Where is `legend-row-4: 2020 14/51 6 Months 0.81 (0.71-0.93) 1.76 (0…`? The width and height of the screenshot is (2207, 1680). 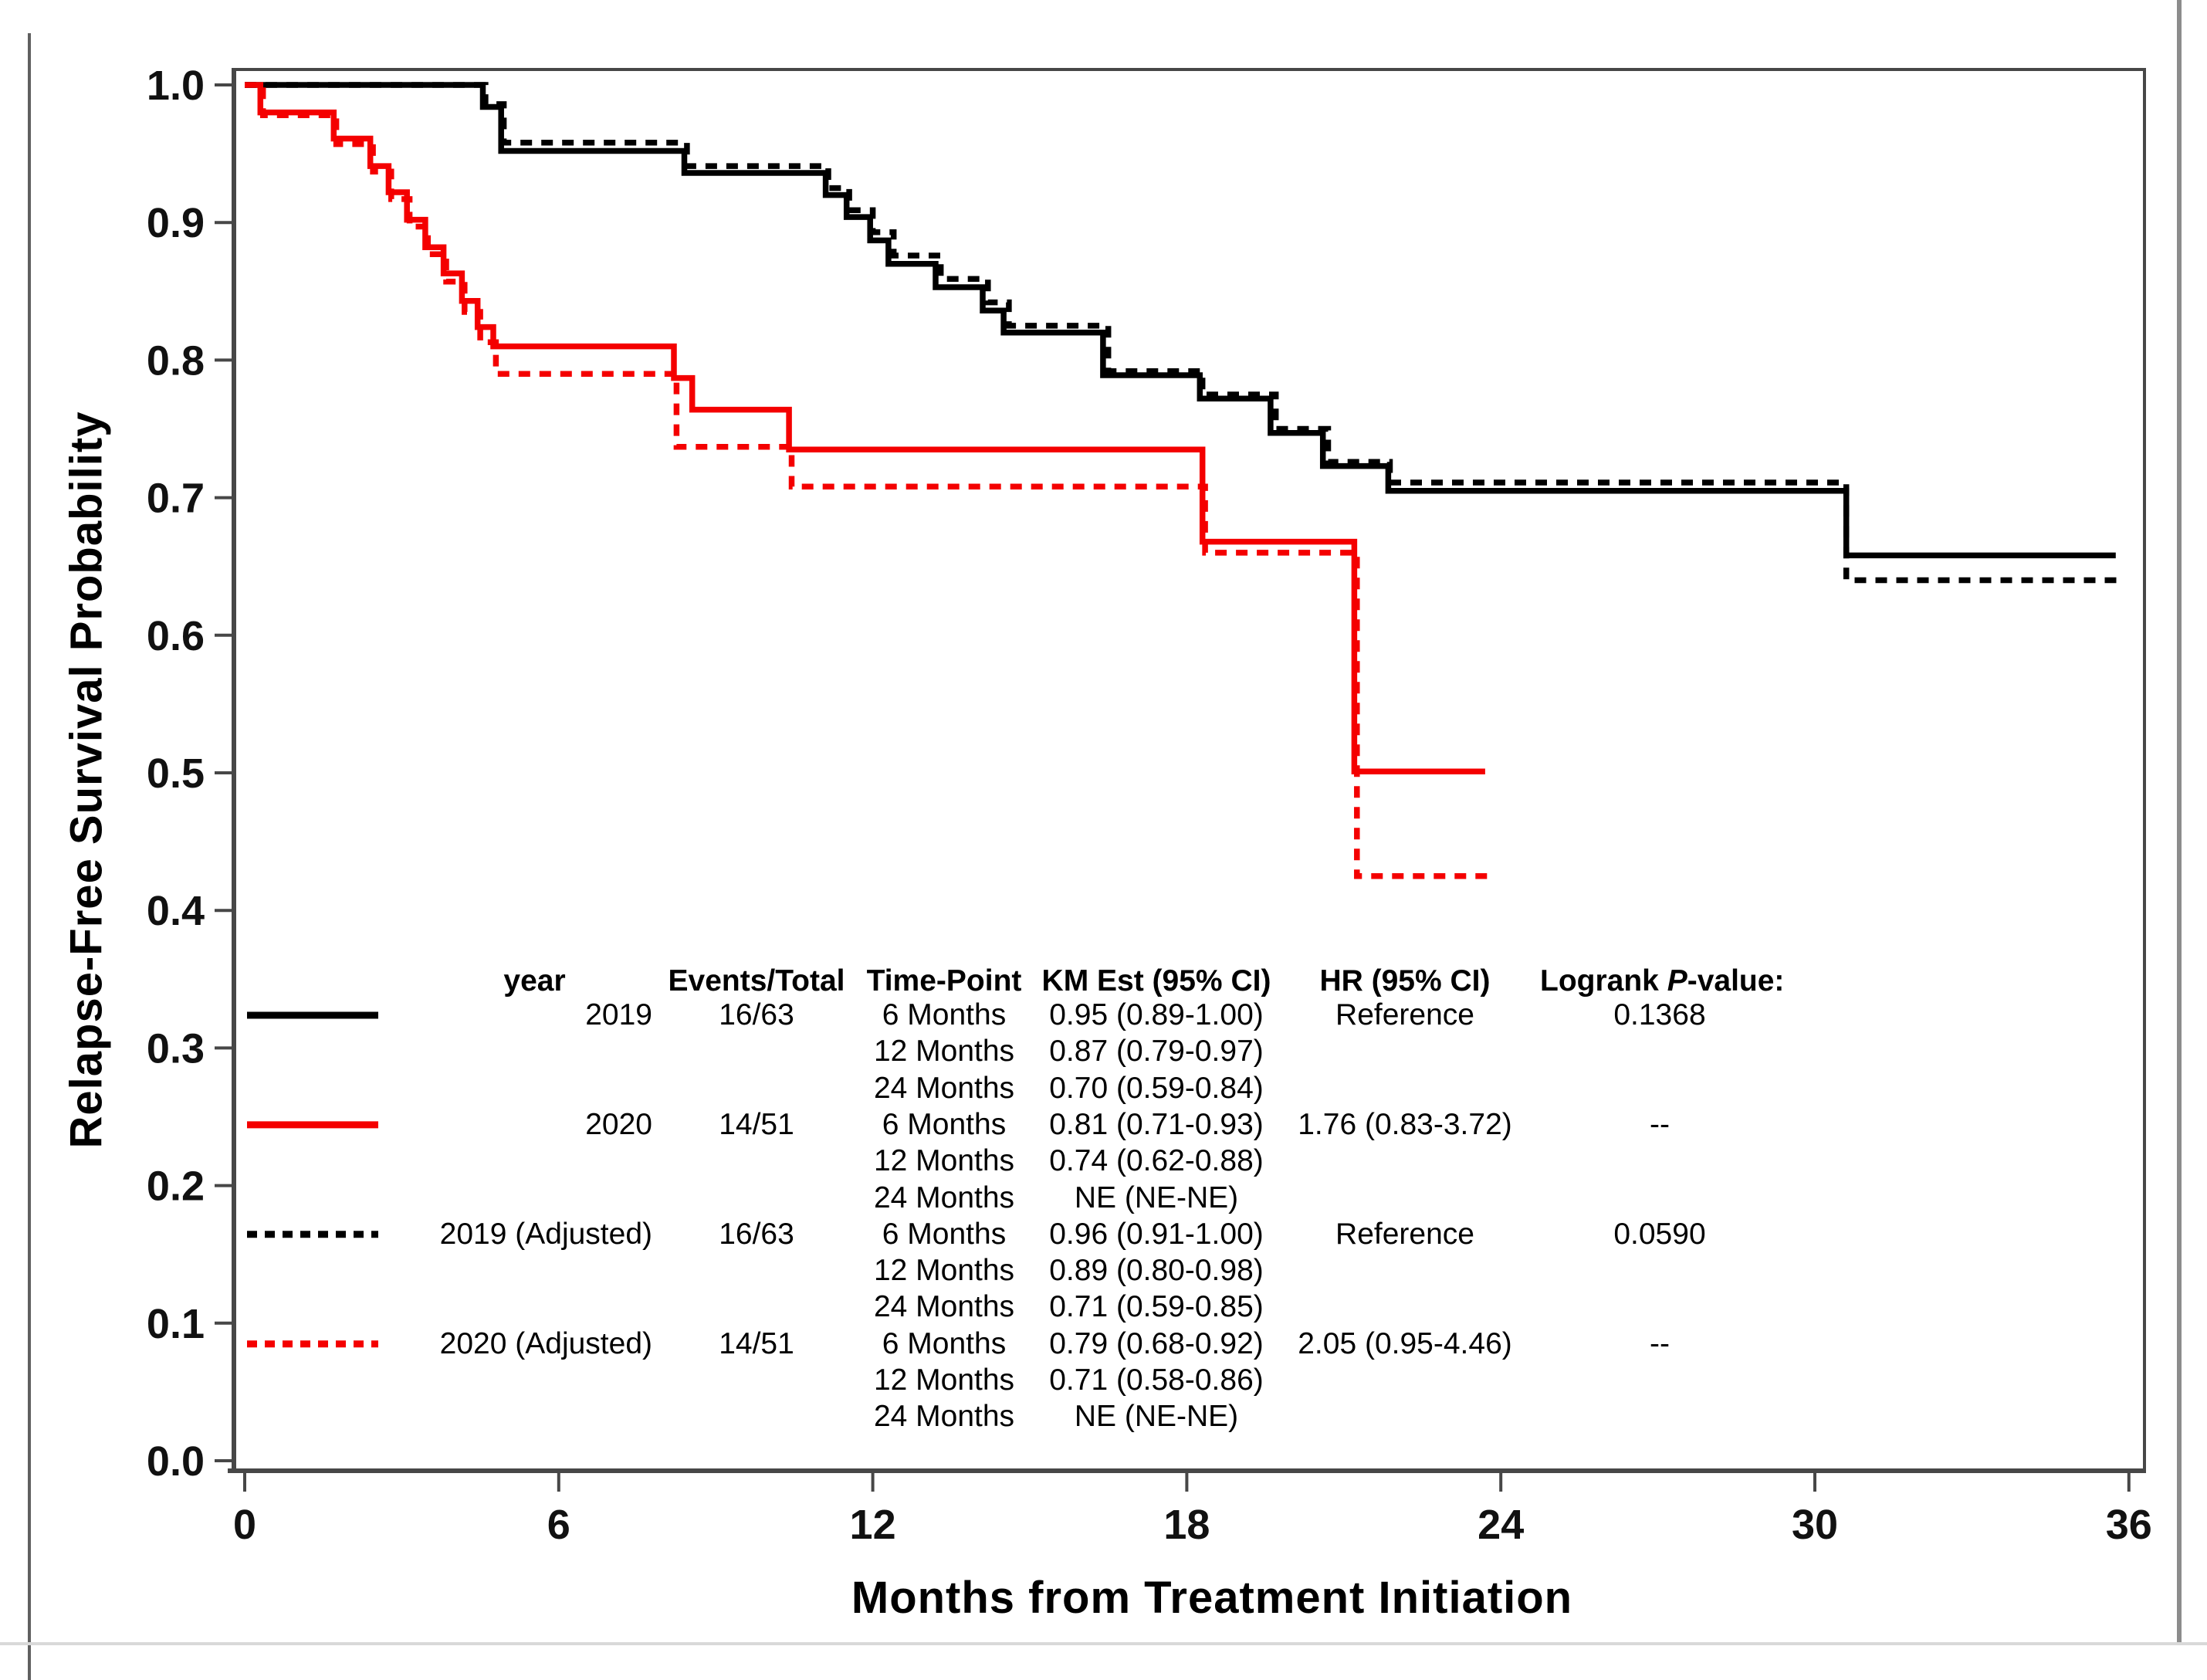 legend-row-4: 2020 14/51 6 Months 0.81 (0.71-0.93) 1.76 (0… is located at coordinates (1103, 1124).